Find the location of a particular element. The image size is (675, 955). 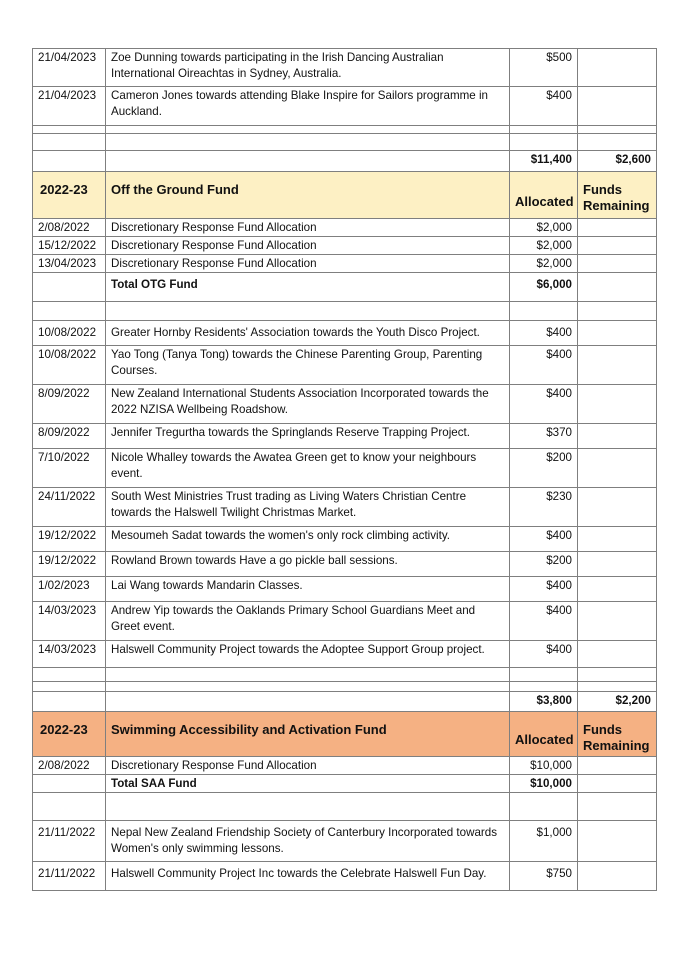

total-row: Total OTG Fund $6,000 is located at coordinates (344, 287).